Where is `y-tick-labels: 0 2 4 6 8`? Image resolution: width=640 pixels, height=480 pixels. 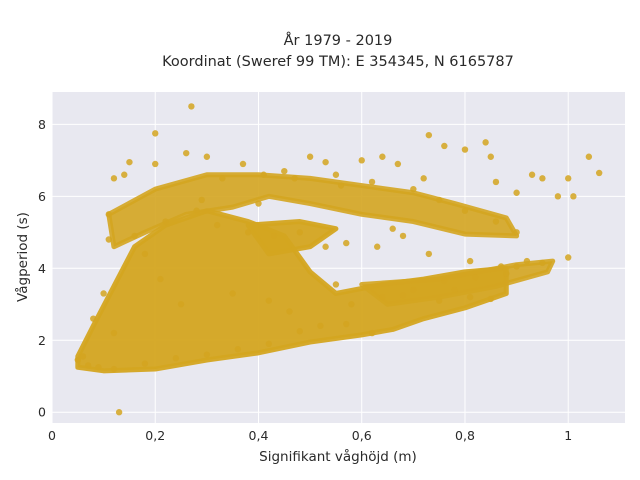
y-tick-labels: 0 2 4 6 8 is located at coordinates (42, 268).